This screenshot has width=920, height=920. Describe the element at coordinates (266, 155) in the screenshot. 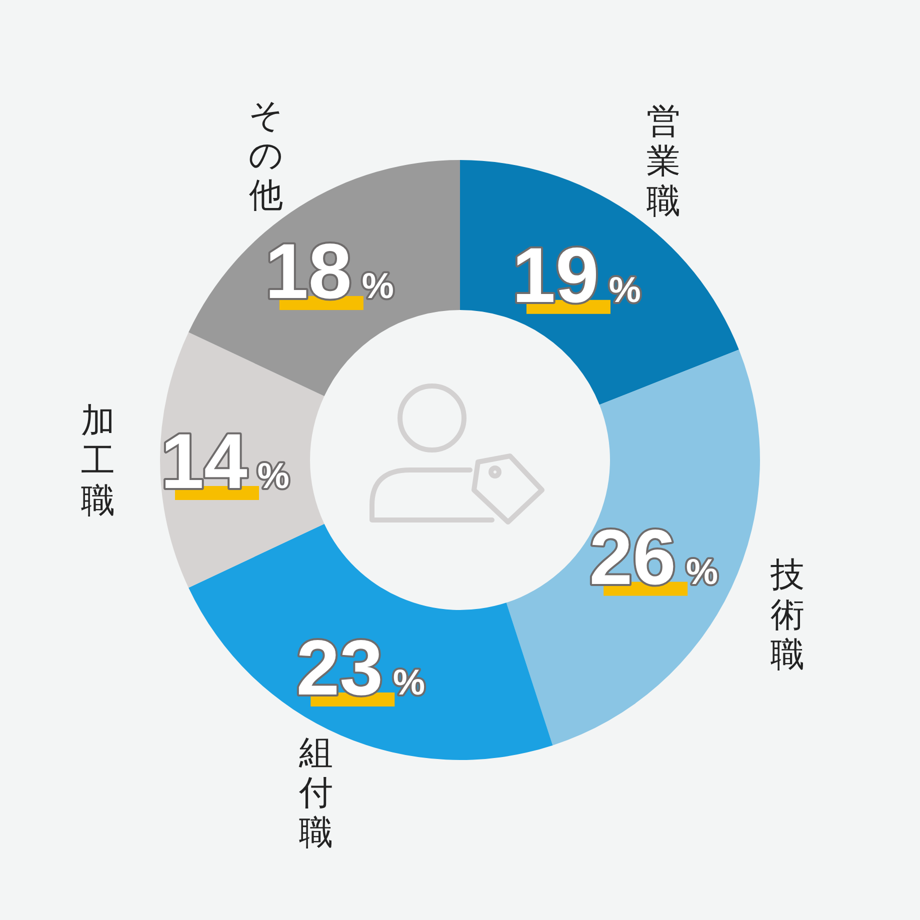

I see `slice-label: その他` at that location.